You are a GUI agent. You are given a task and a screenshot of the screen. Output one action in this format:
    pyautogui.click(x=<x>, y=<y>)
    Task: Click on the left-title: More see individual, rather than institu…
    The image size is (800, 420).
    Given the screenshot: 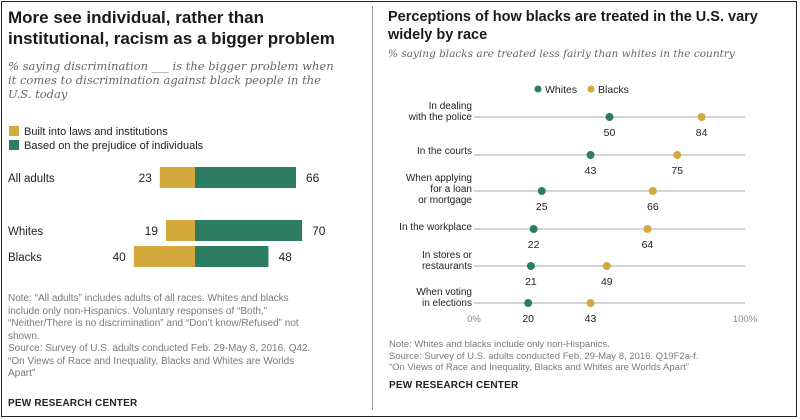 What is the action you would take?
    pyautogui.click(x=171, y=28)
    